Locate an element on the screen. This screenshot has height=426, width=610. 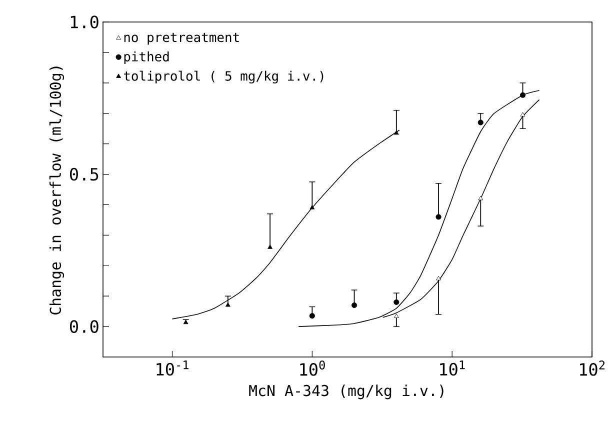
x-tick-label: 10$^{1}$ is located at coordinates (452, 368).